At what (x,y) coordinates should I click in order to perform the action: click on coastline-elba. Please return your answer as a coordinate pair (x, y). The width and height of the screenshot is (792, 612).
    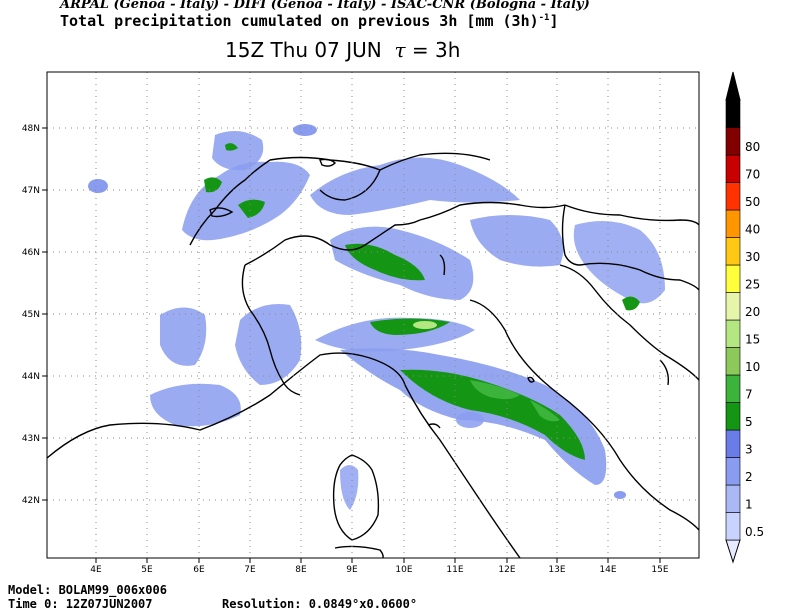
    Looking at the image, I should click on (434, 426).